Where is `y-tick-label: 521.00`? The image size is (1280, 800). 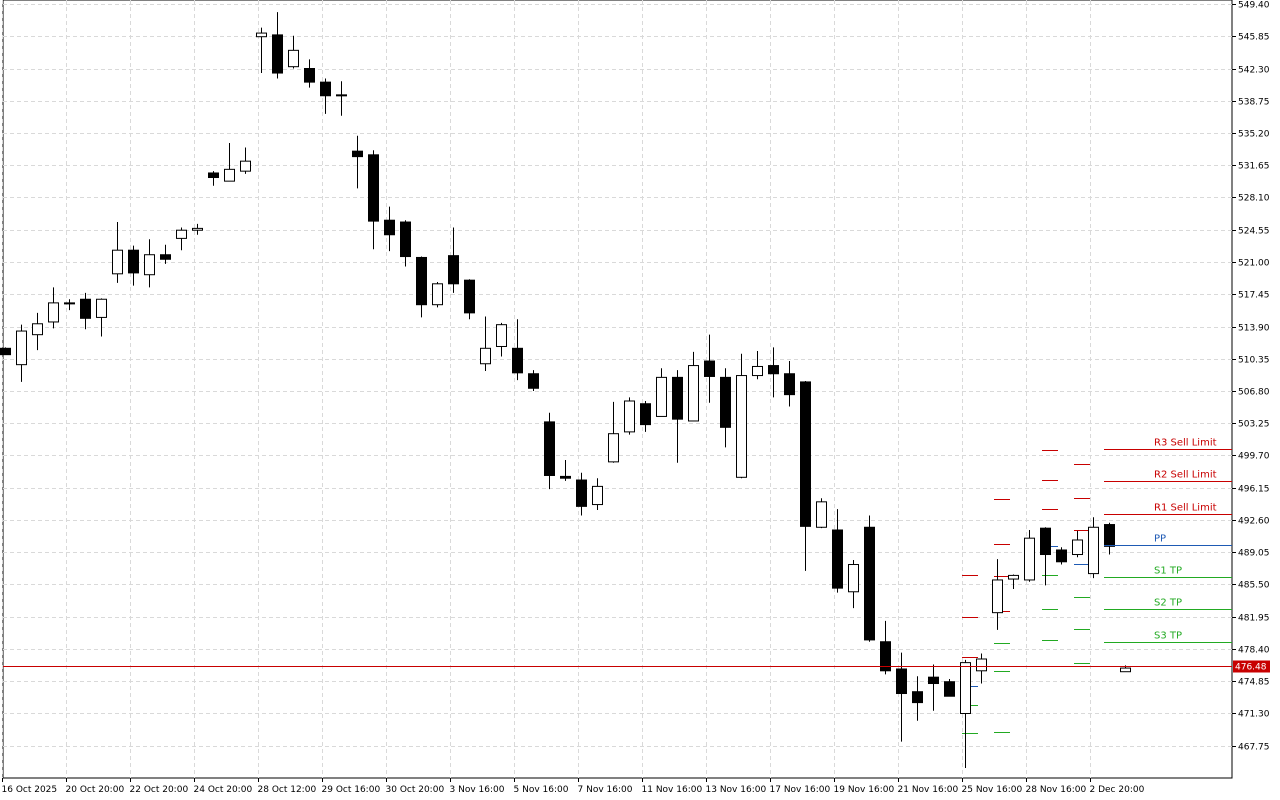 y-tick-label: 521.00 is located at coordinates (1254, 264).